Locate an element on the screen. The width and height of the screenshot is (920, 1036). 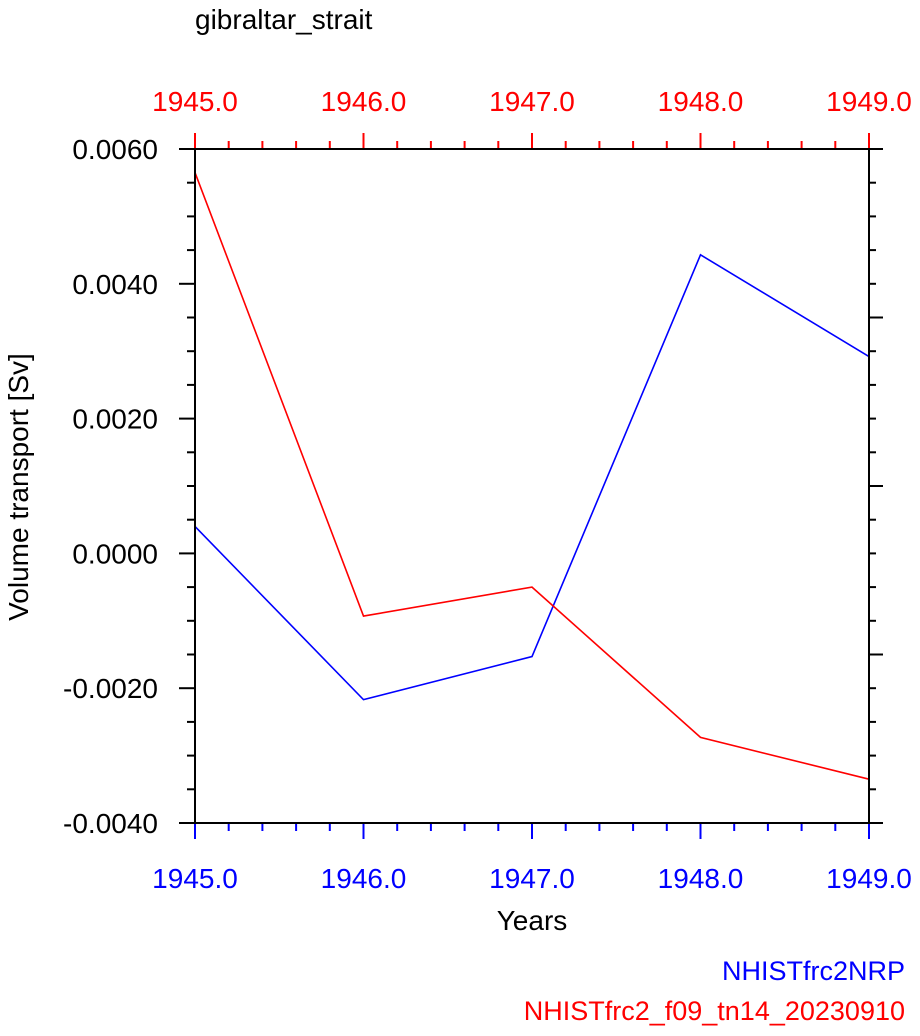
chart-title: gibraltar_strait is located at coordinates (284, 19).